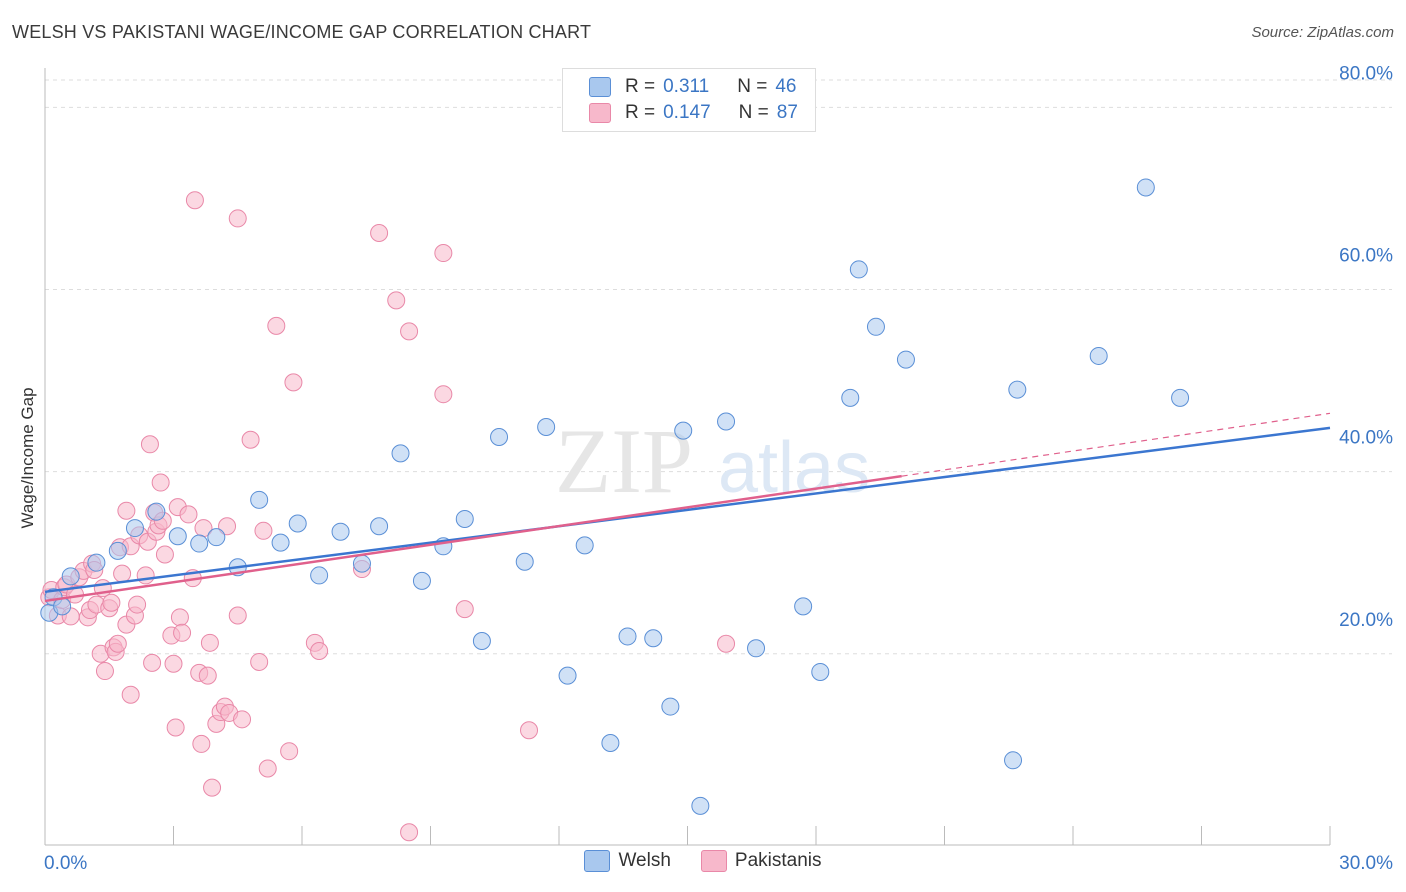 The image size is (1406, 892). What do you see at coordinates (1366, 255) in the screenshot?
I see `y-tick-label: 60.0%` at bounding box center [1366, 255].